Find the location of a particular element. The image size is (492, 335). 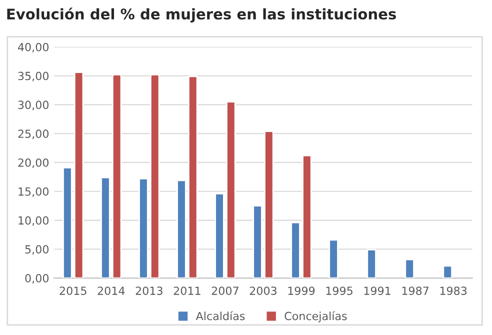

x-tick-label: 1991 is located at coordinates (377, 290).